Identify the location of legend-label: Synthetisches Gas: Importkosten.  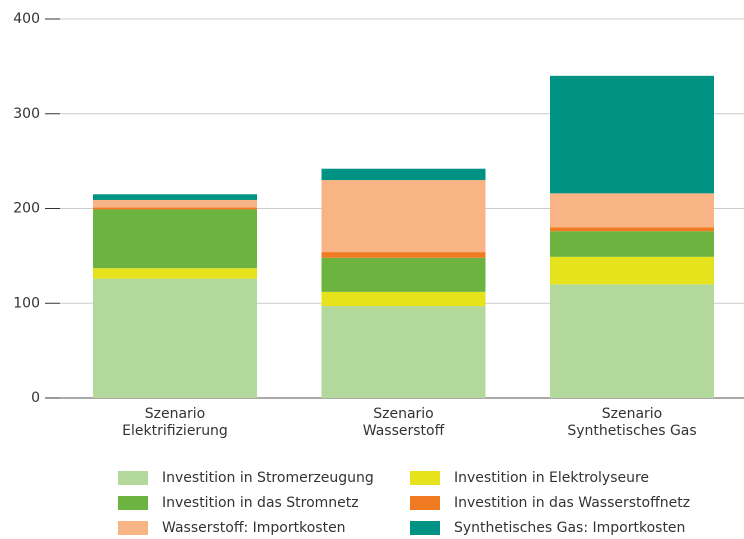
(569, 528).